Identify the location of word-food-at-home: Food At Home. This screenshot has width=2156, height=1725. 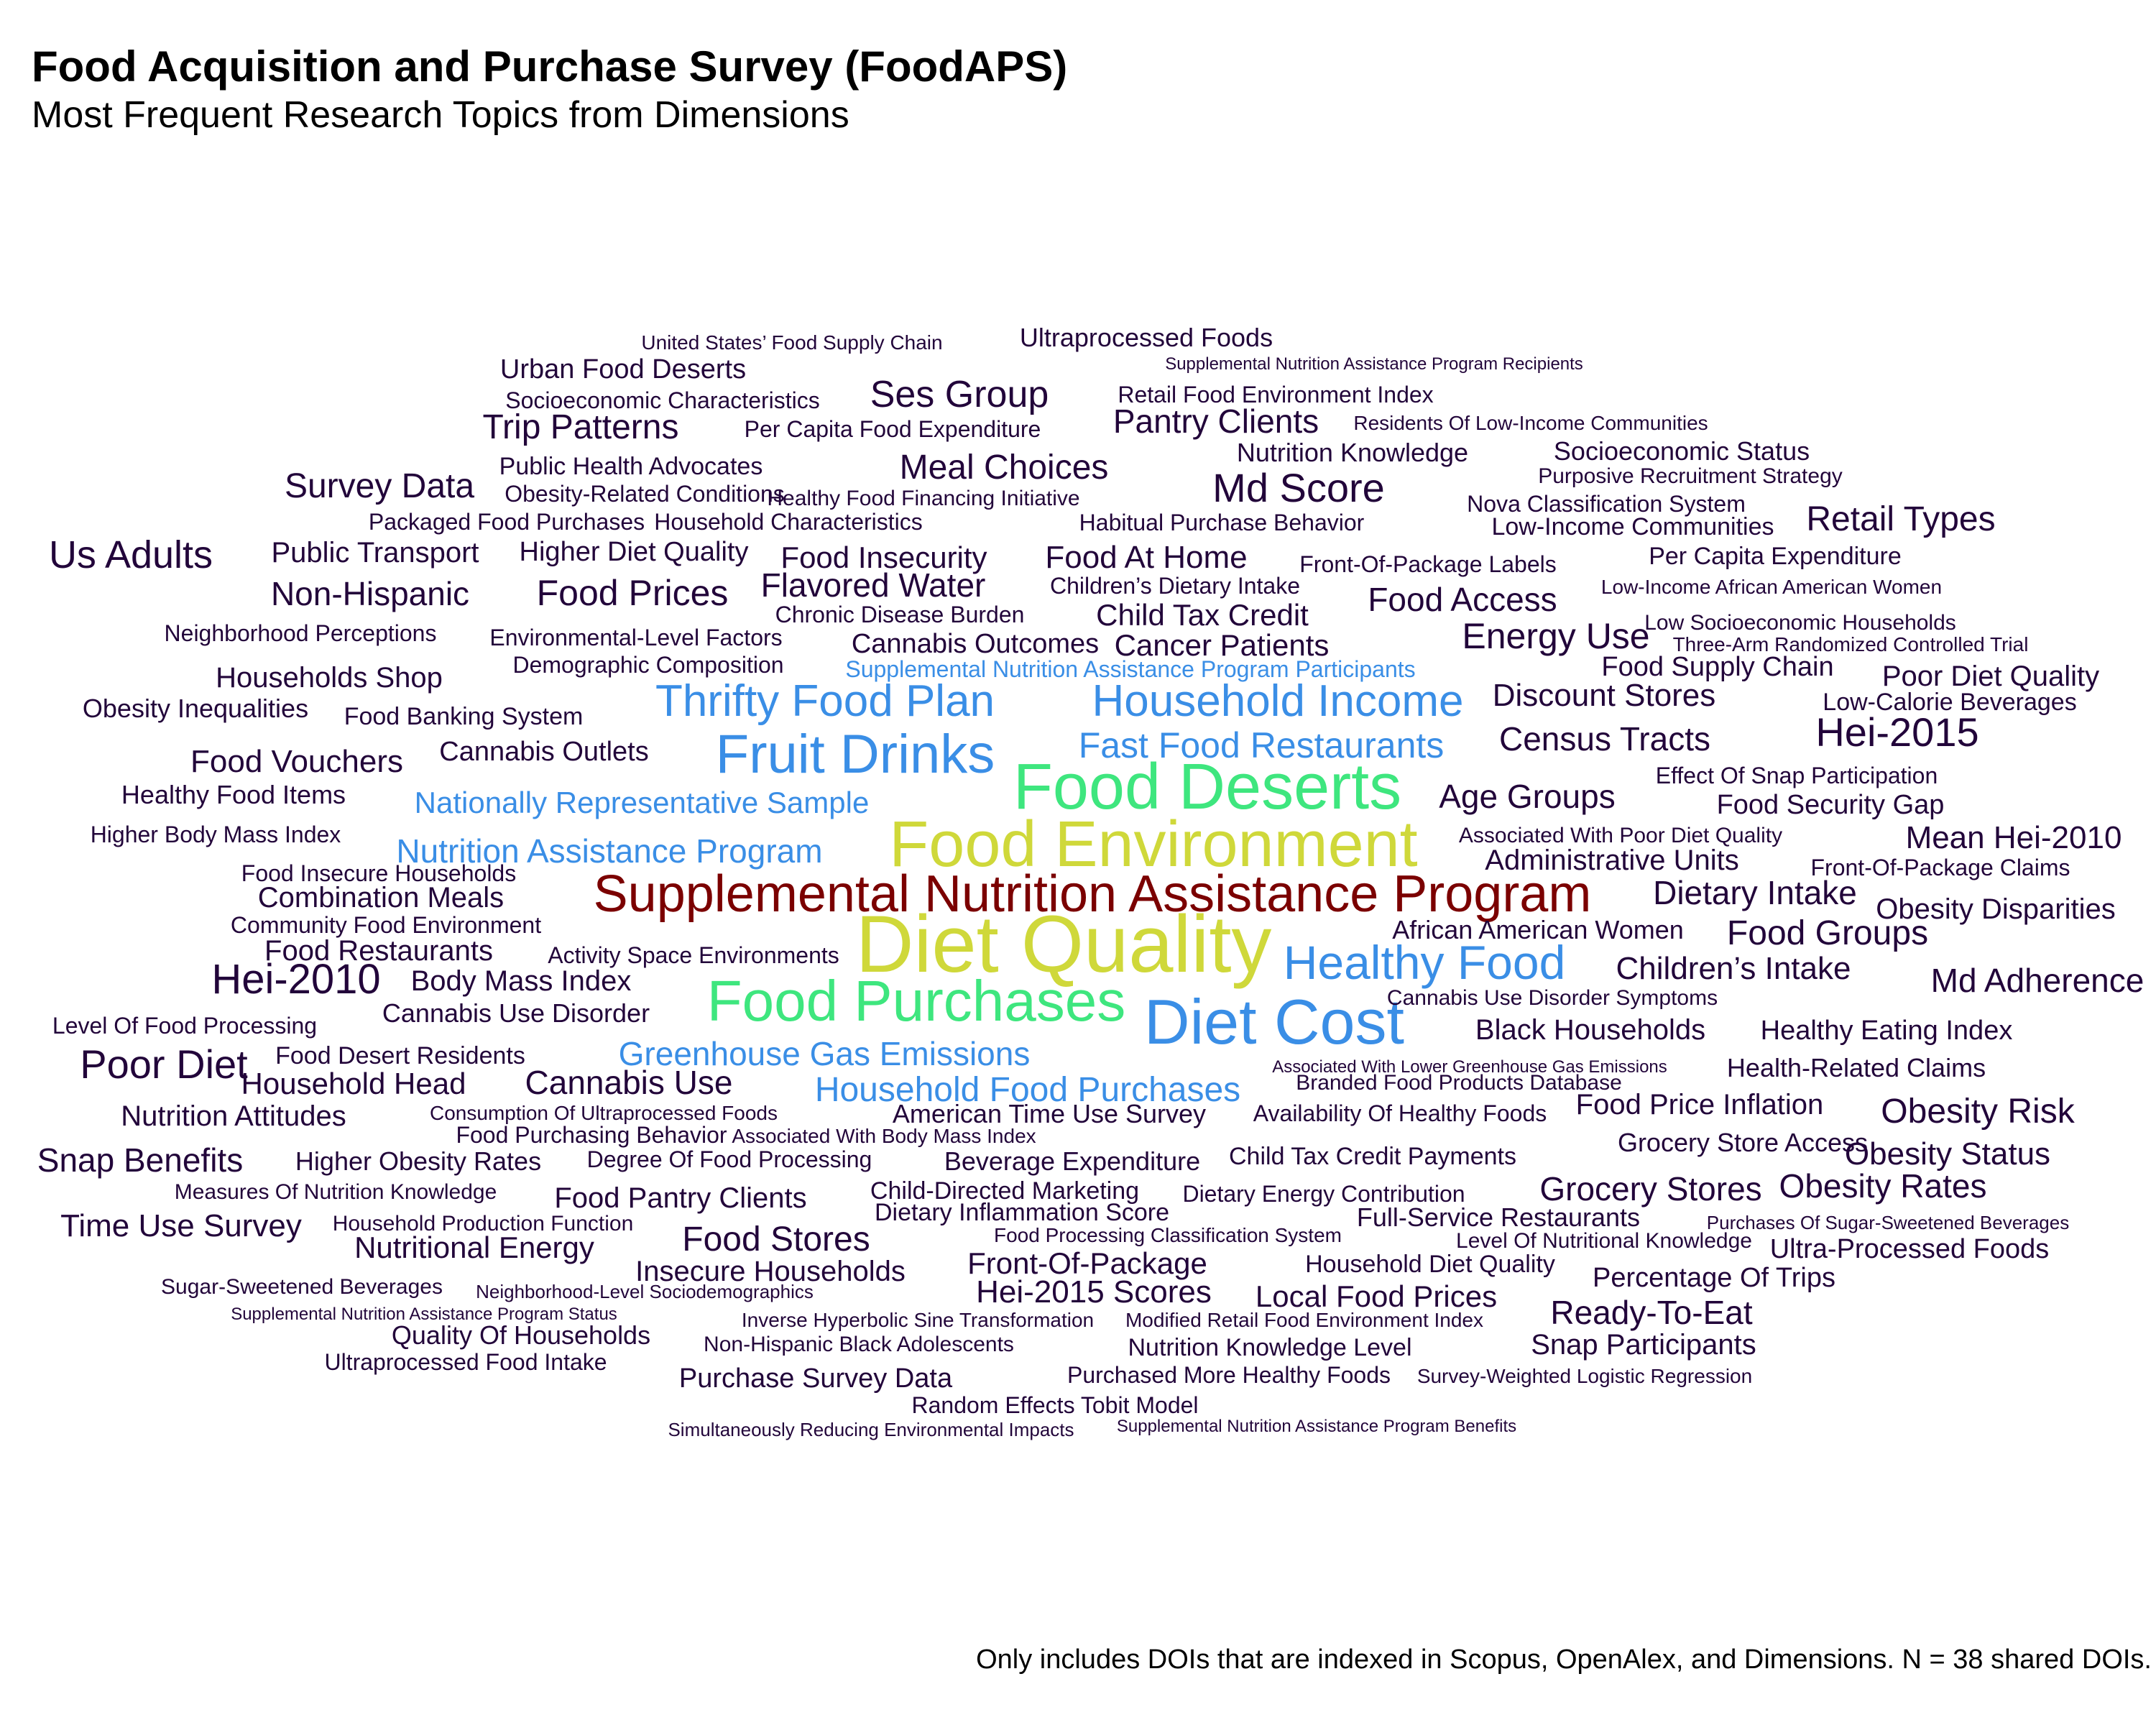
(1146, 557).